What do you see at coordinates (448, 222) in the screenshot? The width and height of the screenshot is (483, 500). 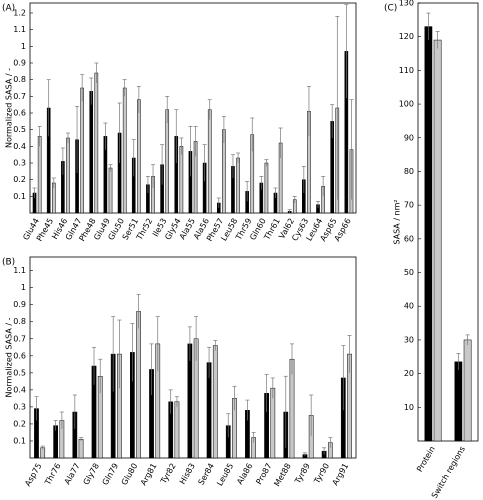 I see `plot-frame` at bounding box center [448, 222].